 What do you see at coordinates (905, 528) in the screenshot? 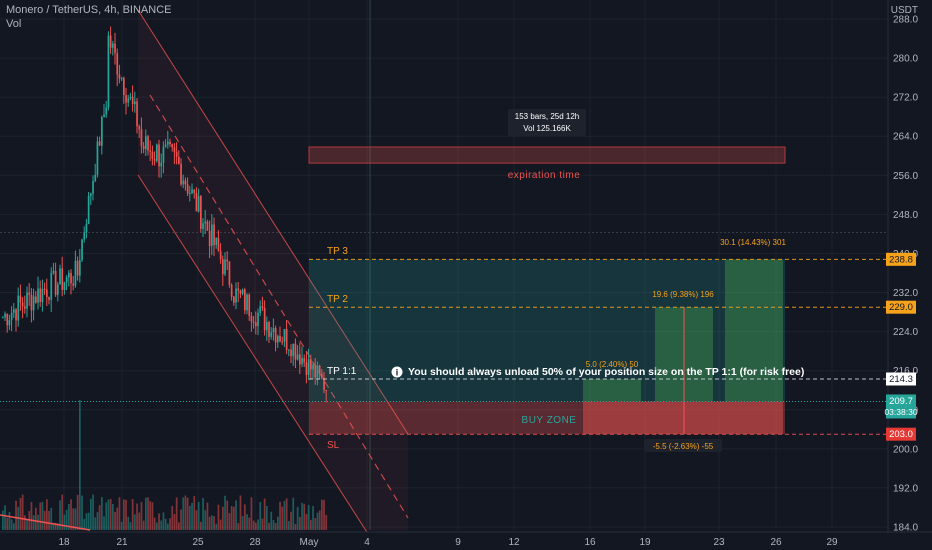
I see `price-tick: 184.0` at bounding box center [905, 528].